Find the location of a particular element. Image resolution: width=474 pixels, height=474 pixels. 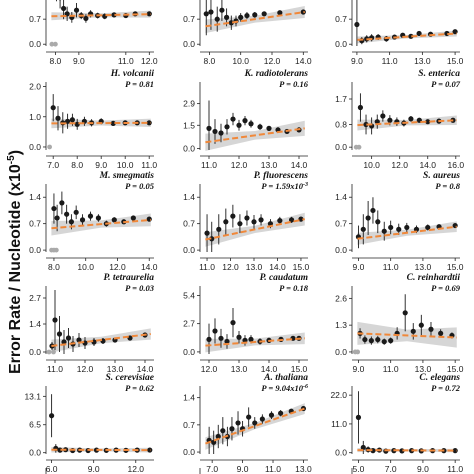

panel-p-value: P = 0.07 is located at coordinates (446, 84).